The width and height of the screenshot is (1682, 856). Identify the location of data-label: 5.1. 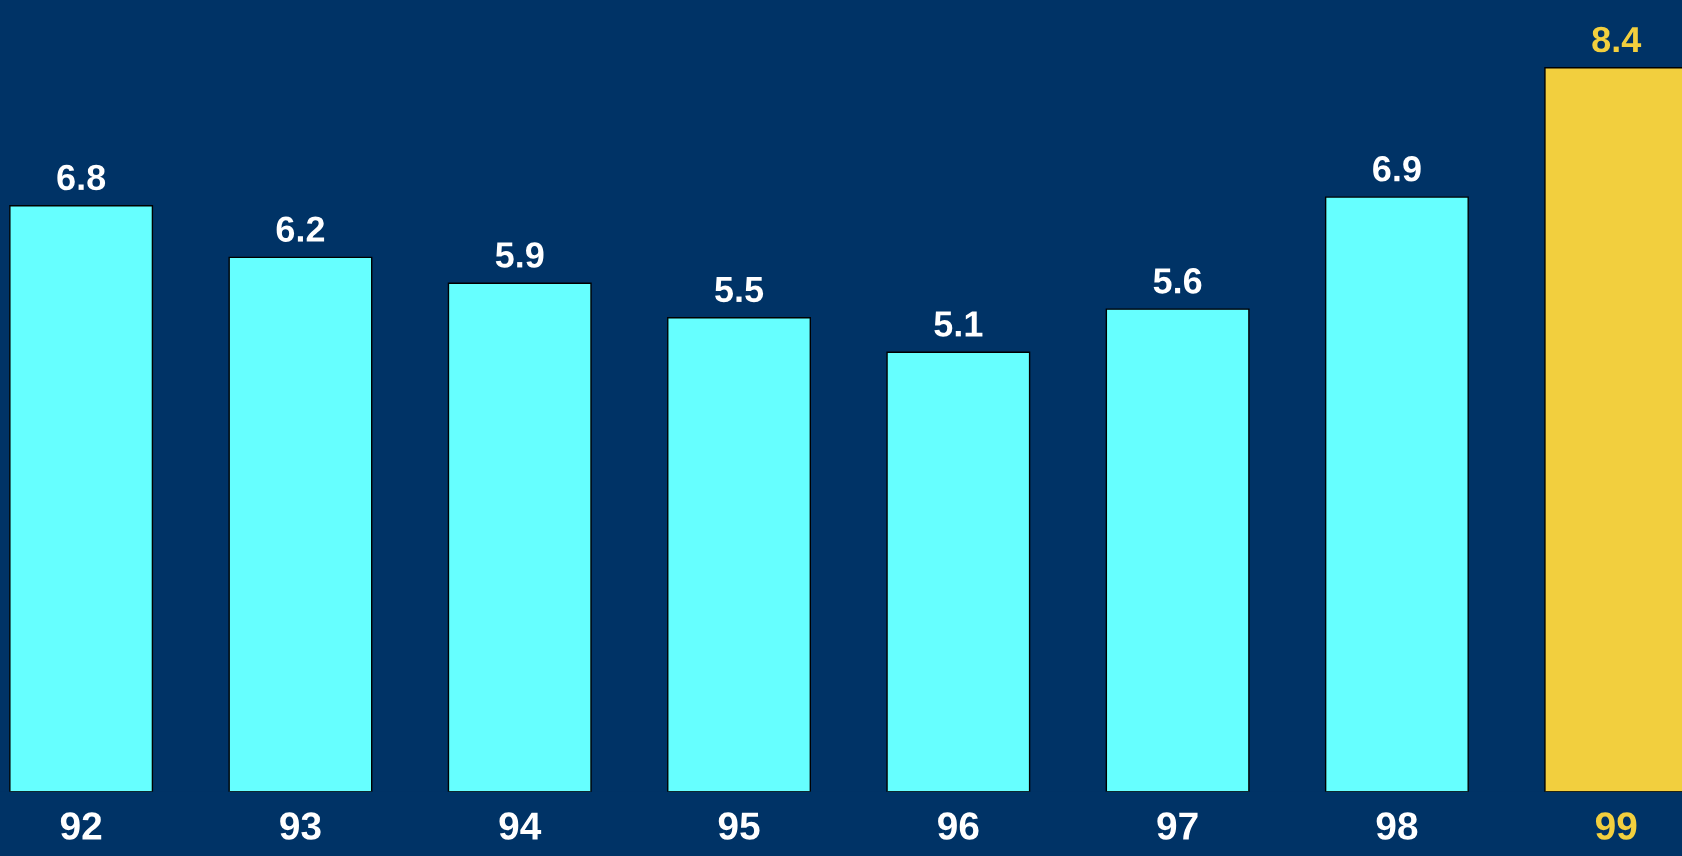
(958, 324).